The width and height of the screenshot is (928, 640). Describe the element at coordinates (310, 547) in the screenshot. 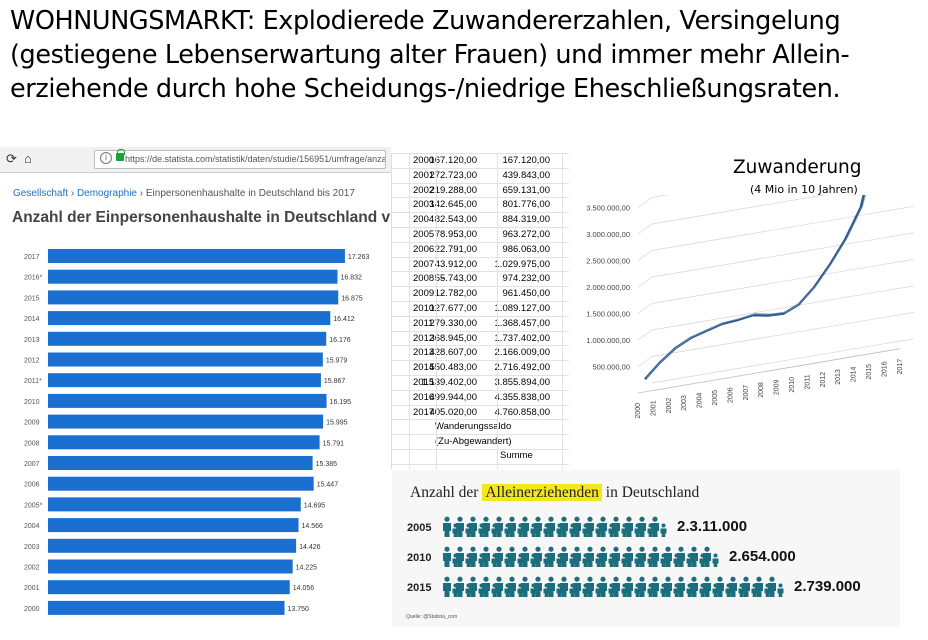

I see `bar-value-label: 14.426` at that location.